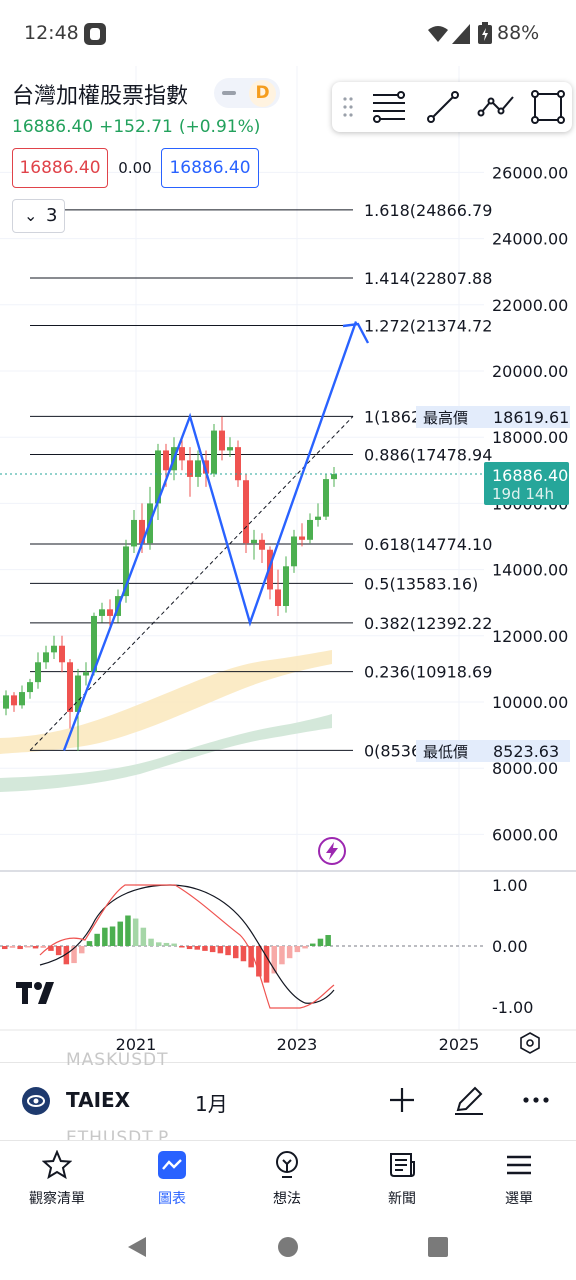  Describe the element at coordinates (548, 107) in the screenshot. I see `rectangle-icon` at that location.